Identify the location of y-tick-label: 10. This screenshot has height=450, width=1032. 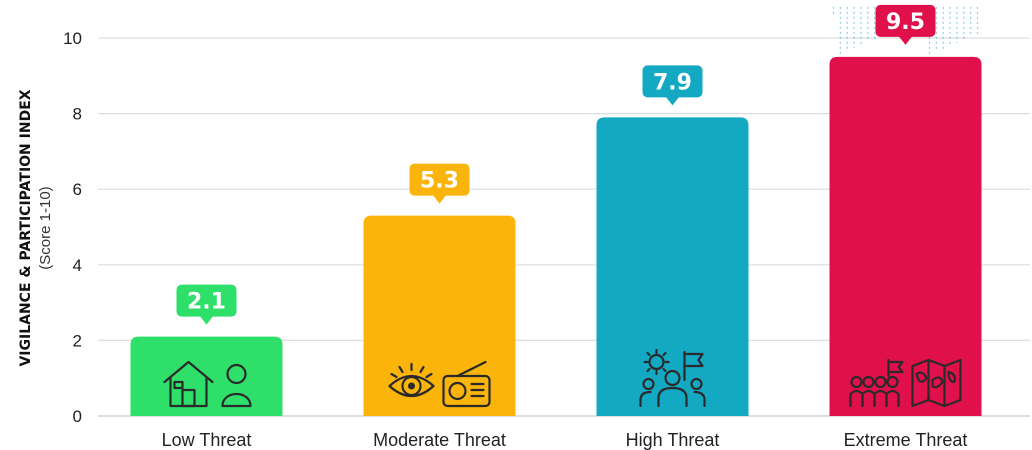
(72, 38).